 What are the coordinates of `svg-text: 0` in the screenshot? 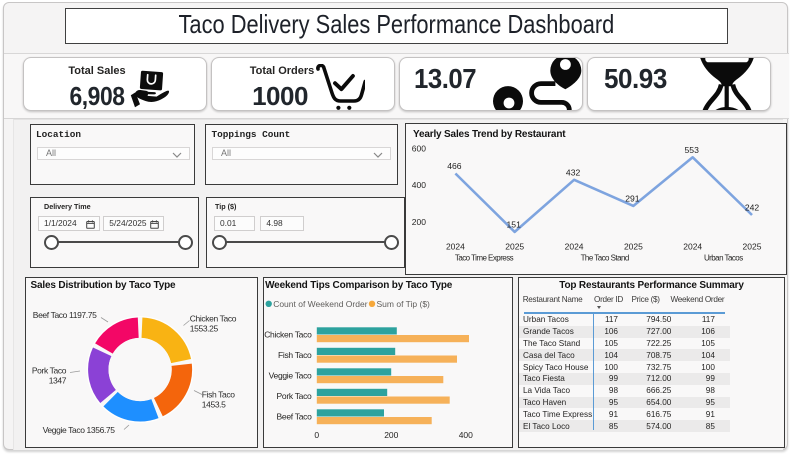 It's located at (316, 435).